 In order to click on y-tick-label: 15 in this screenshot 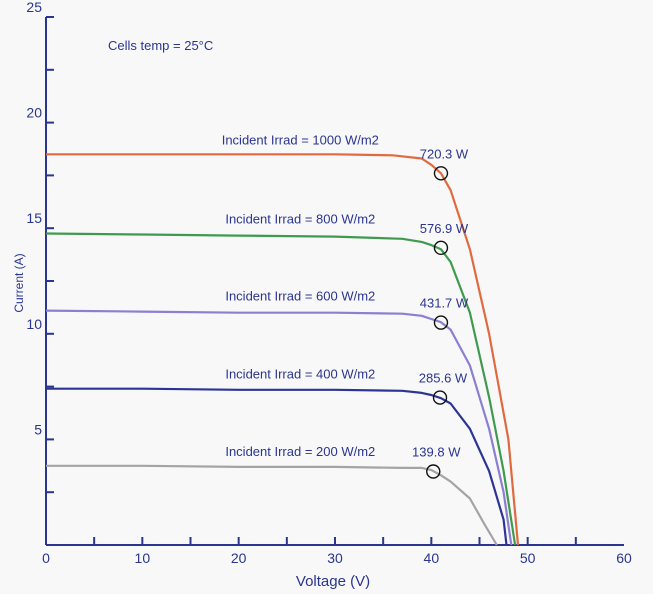, I will do `click(34, 218)`.